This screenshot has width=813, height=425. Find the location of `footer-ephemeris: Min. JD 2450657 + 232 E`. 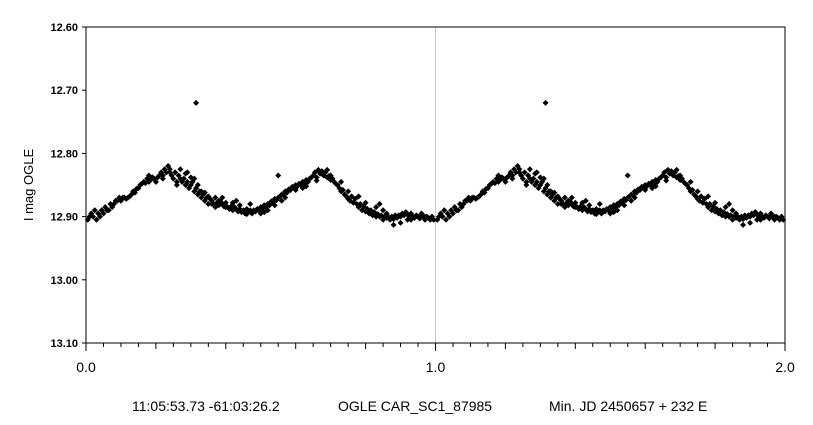

footer-ephemeris: Min. JD 2450657 + 232 E is located at coordinates (628, 406).